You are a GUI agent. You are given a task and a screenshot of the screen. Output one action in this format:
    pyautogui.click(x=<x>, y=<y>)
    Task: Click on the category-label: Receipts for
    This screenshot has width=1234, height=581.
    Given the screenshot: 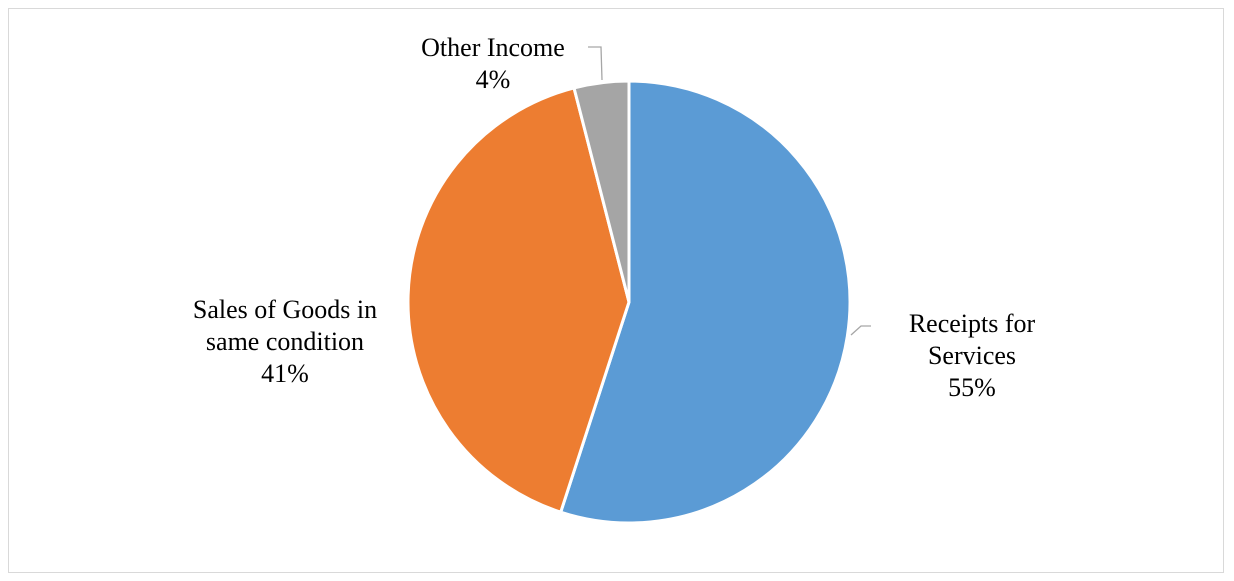 What is the action you would take?
    pyautogui.click(x=972, y=323)
    